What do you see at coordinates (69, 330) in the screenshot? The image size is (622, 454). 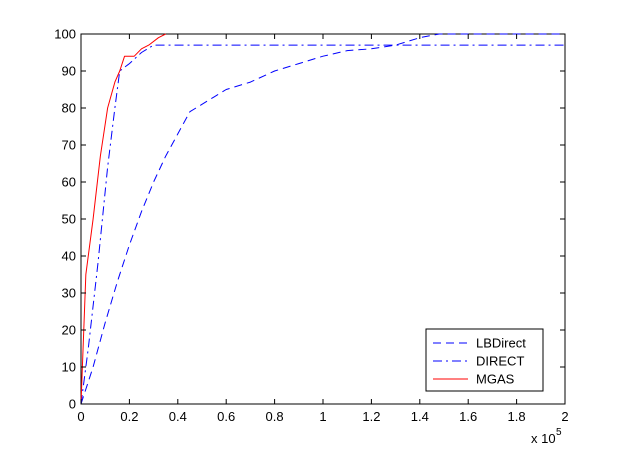 I see `y-tick-label: 20` at bounding box center [69, 330].